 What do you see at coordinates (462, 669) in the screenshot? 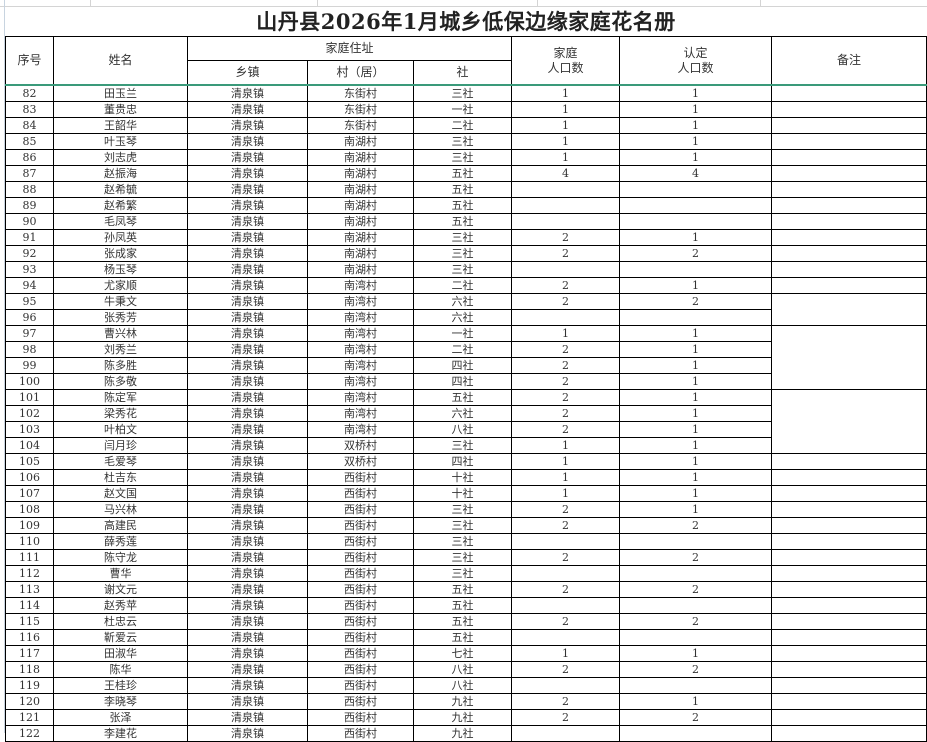
I see `cell-she: 八社` at bounding box center [462, 669].